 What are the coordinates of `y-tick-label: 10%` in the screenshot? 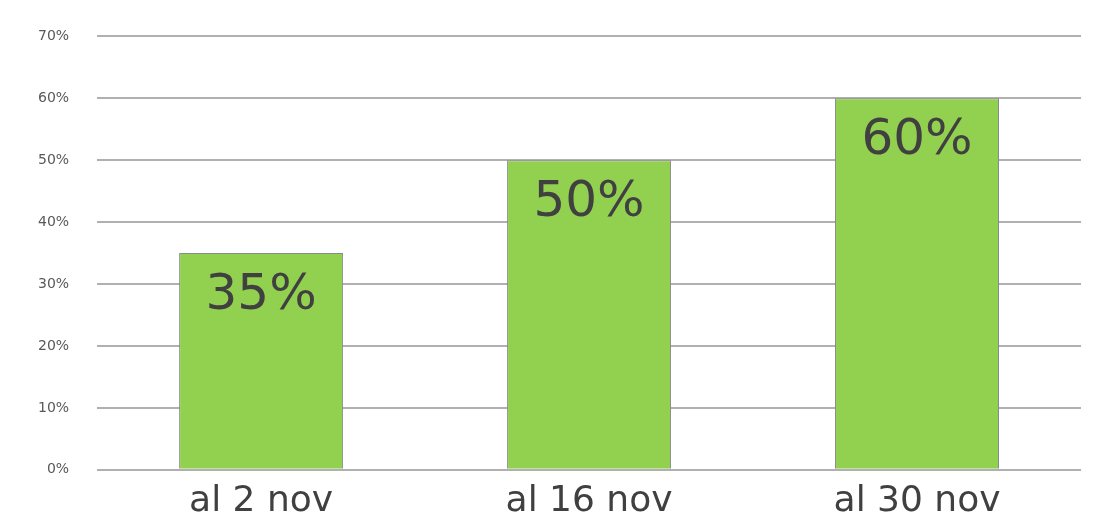 It's located at (53, 406).